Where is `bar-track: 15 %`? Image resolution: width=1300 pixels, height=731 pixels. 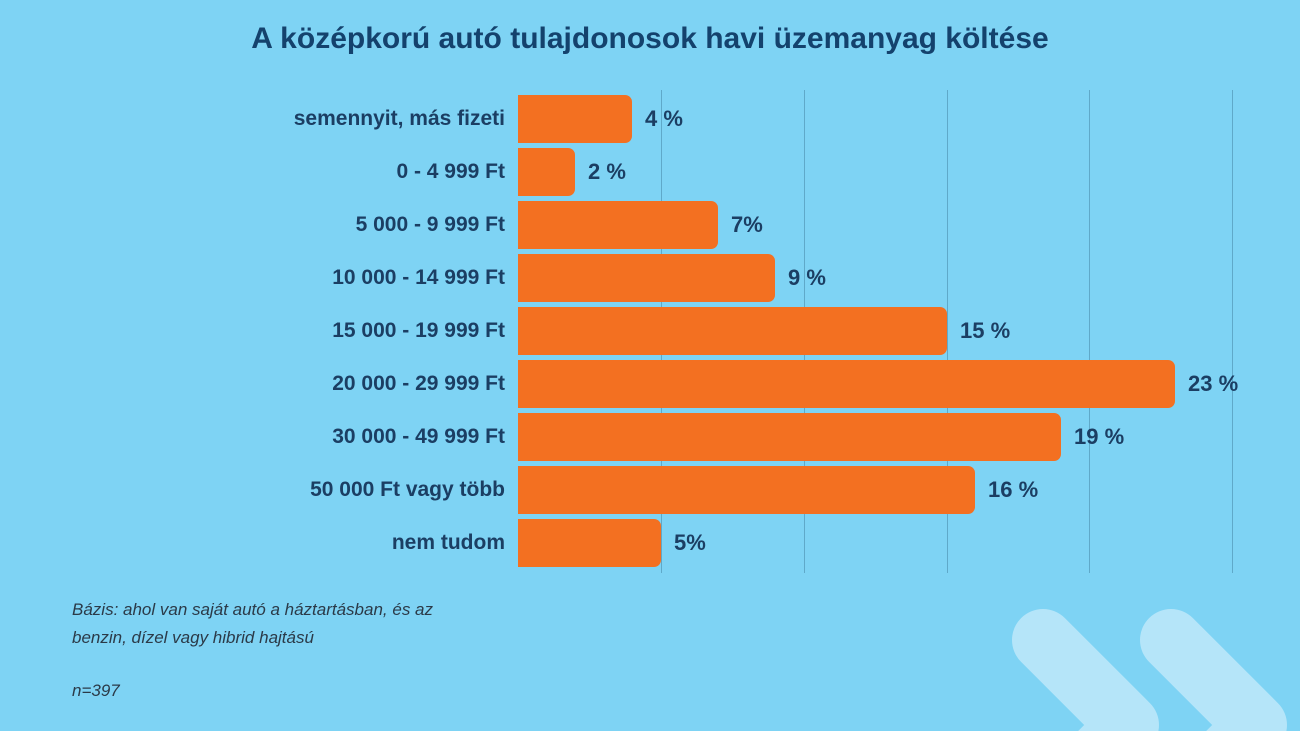 bar-track: 15 % is located at coordinates (909, 331).